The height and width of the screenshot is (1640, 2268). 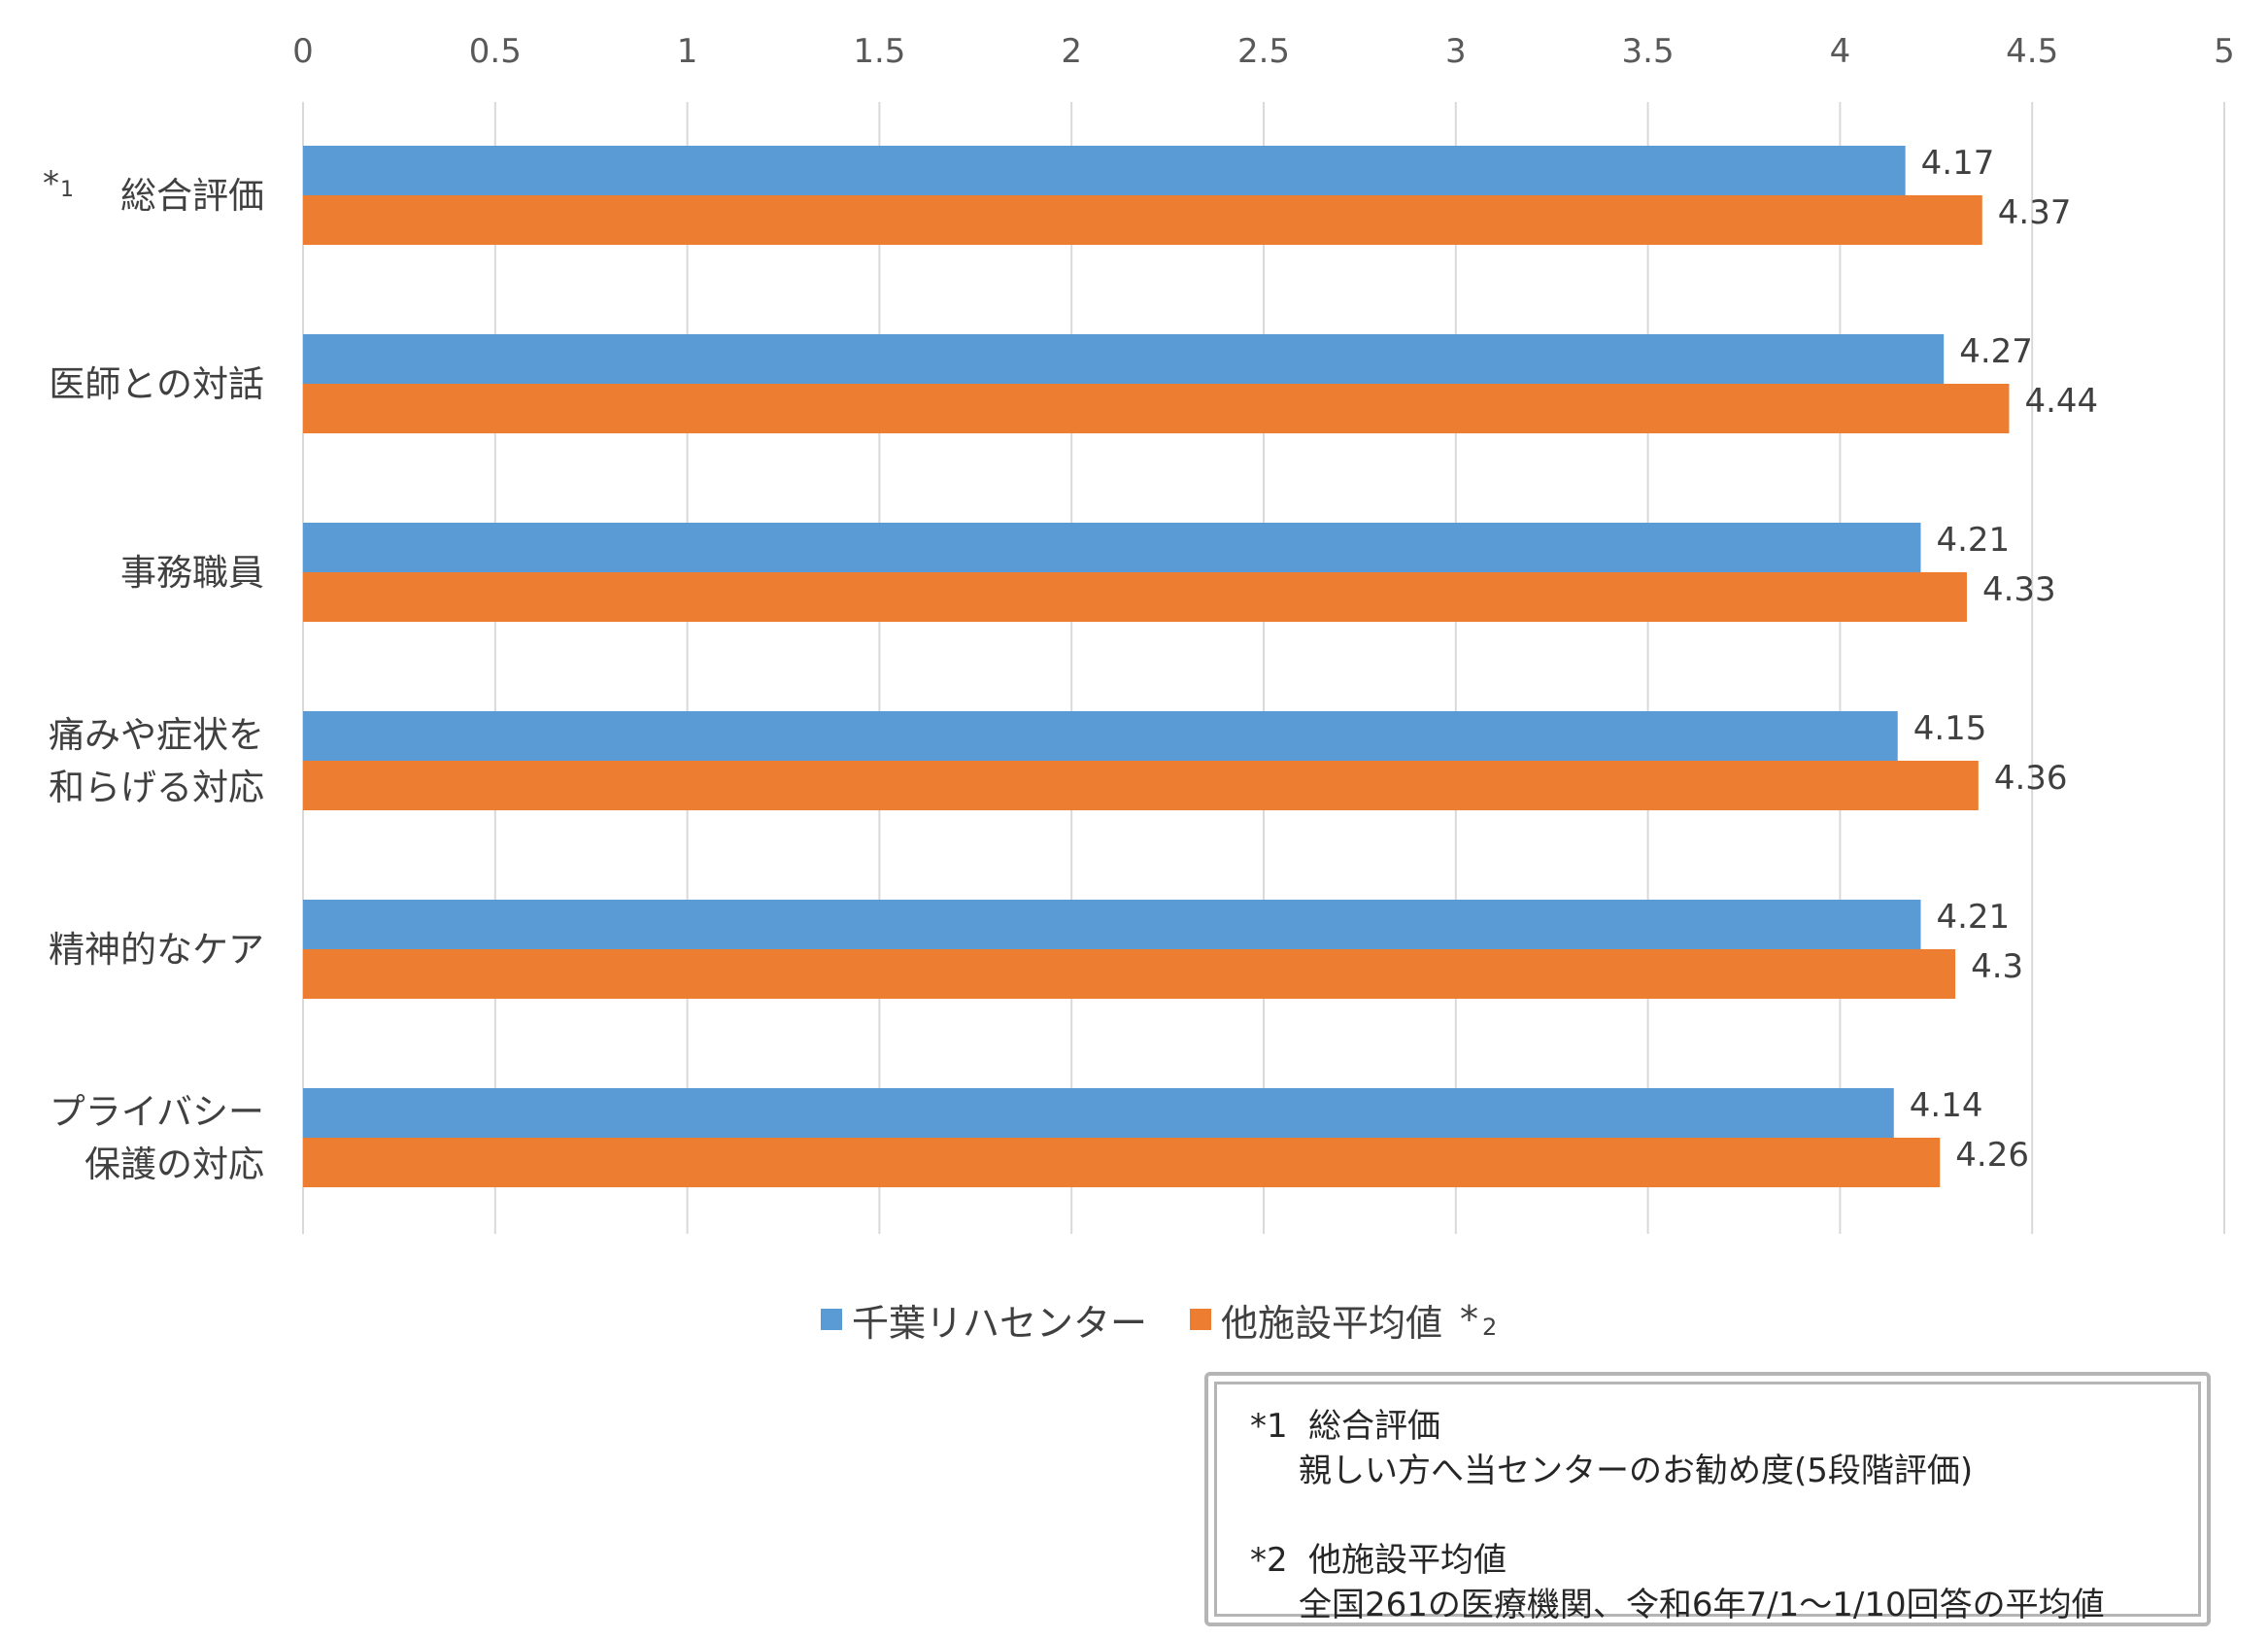 I want to click on legend-swatch-series2, so click(x=1201, y=1320).